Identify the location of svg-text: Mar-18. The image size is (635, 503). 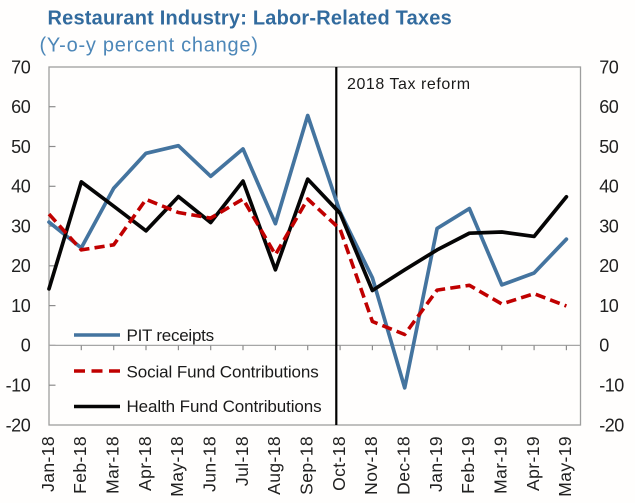
(113, 465).